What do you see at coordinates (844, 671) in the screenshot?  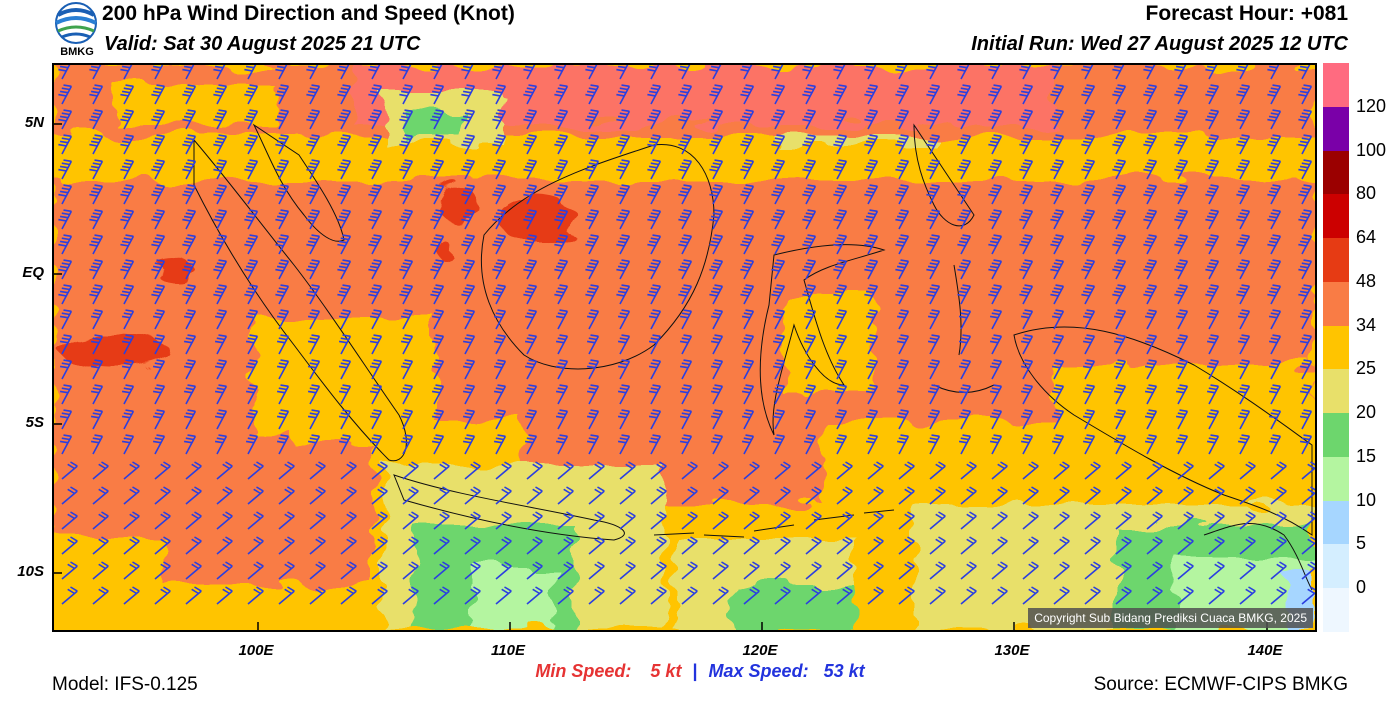 I see `max-speed-value: 53 kt` at bounding box center [844, 671].